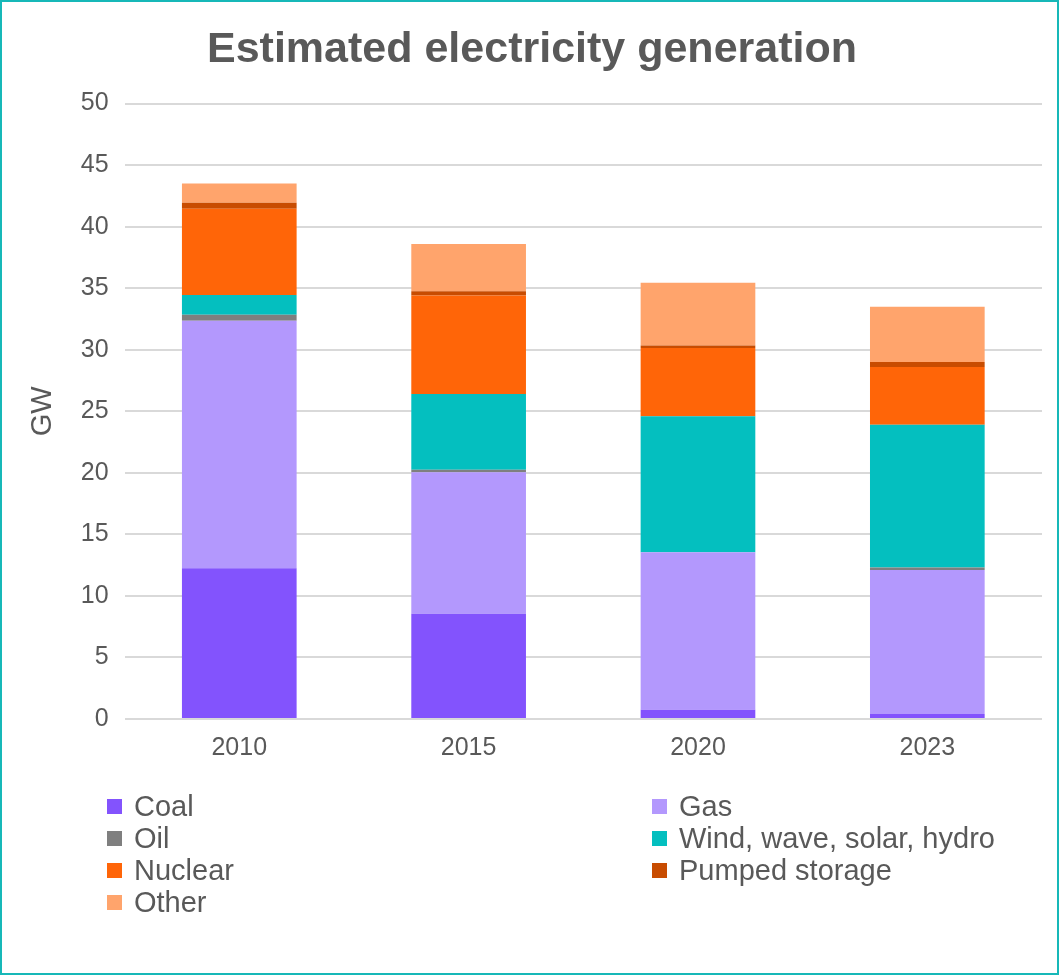 This screenshot has width=1059, height=975. What do you see at coordinates (101, 716) in the screenshot?
I see `y-tick-label: 0` at bounding box center [101, 716].